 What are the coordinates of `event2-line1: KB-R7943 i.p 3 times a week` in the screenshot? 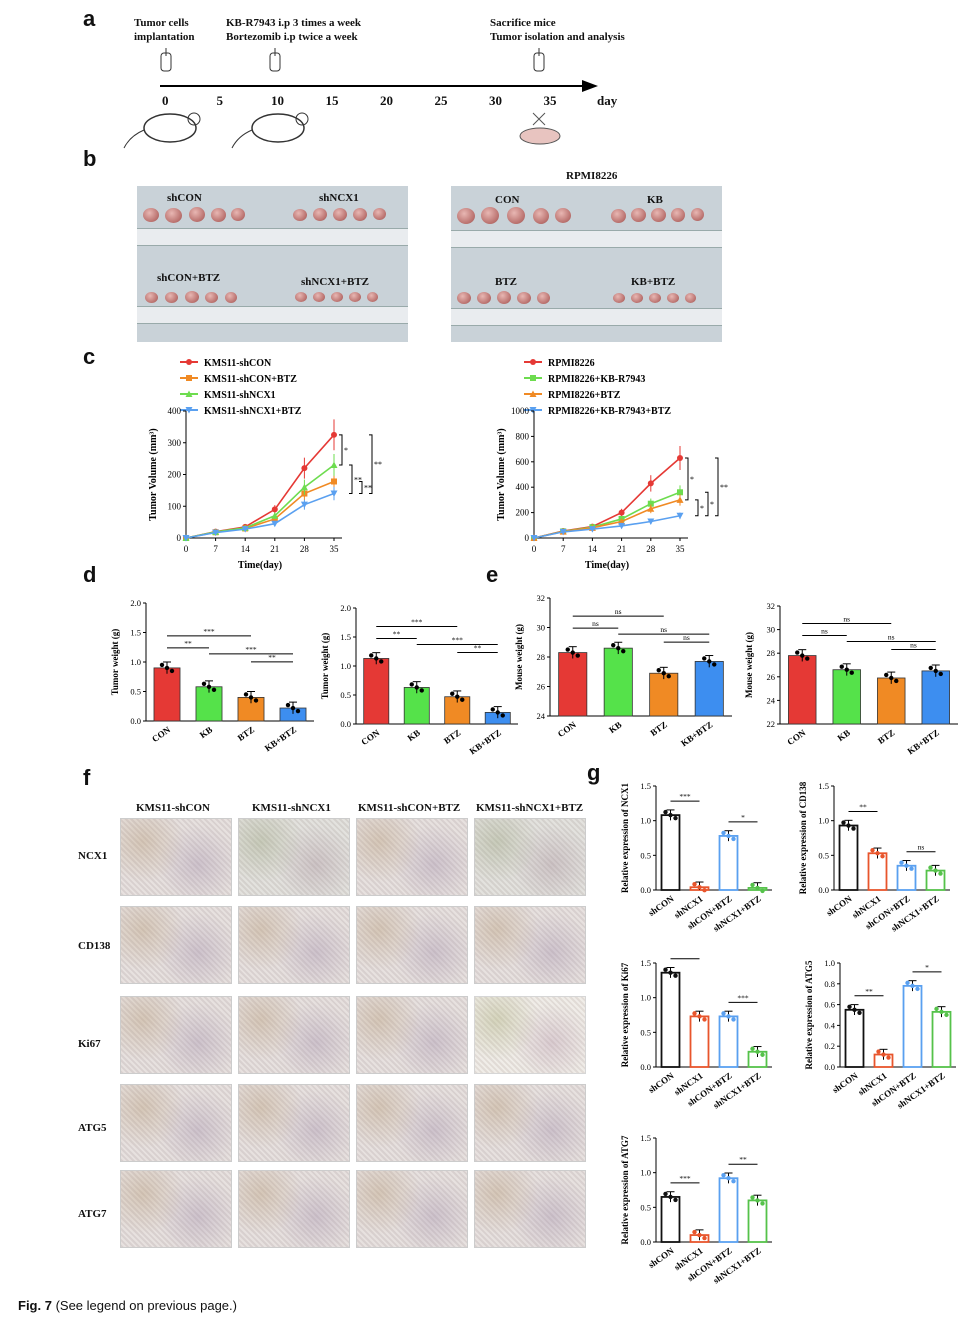 It's located at (294, 23).